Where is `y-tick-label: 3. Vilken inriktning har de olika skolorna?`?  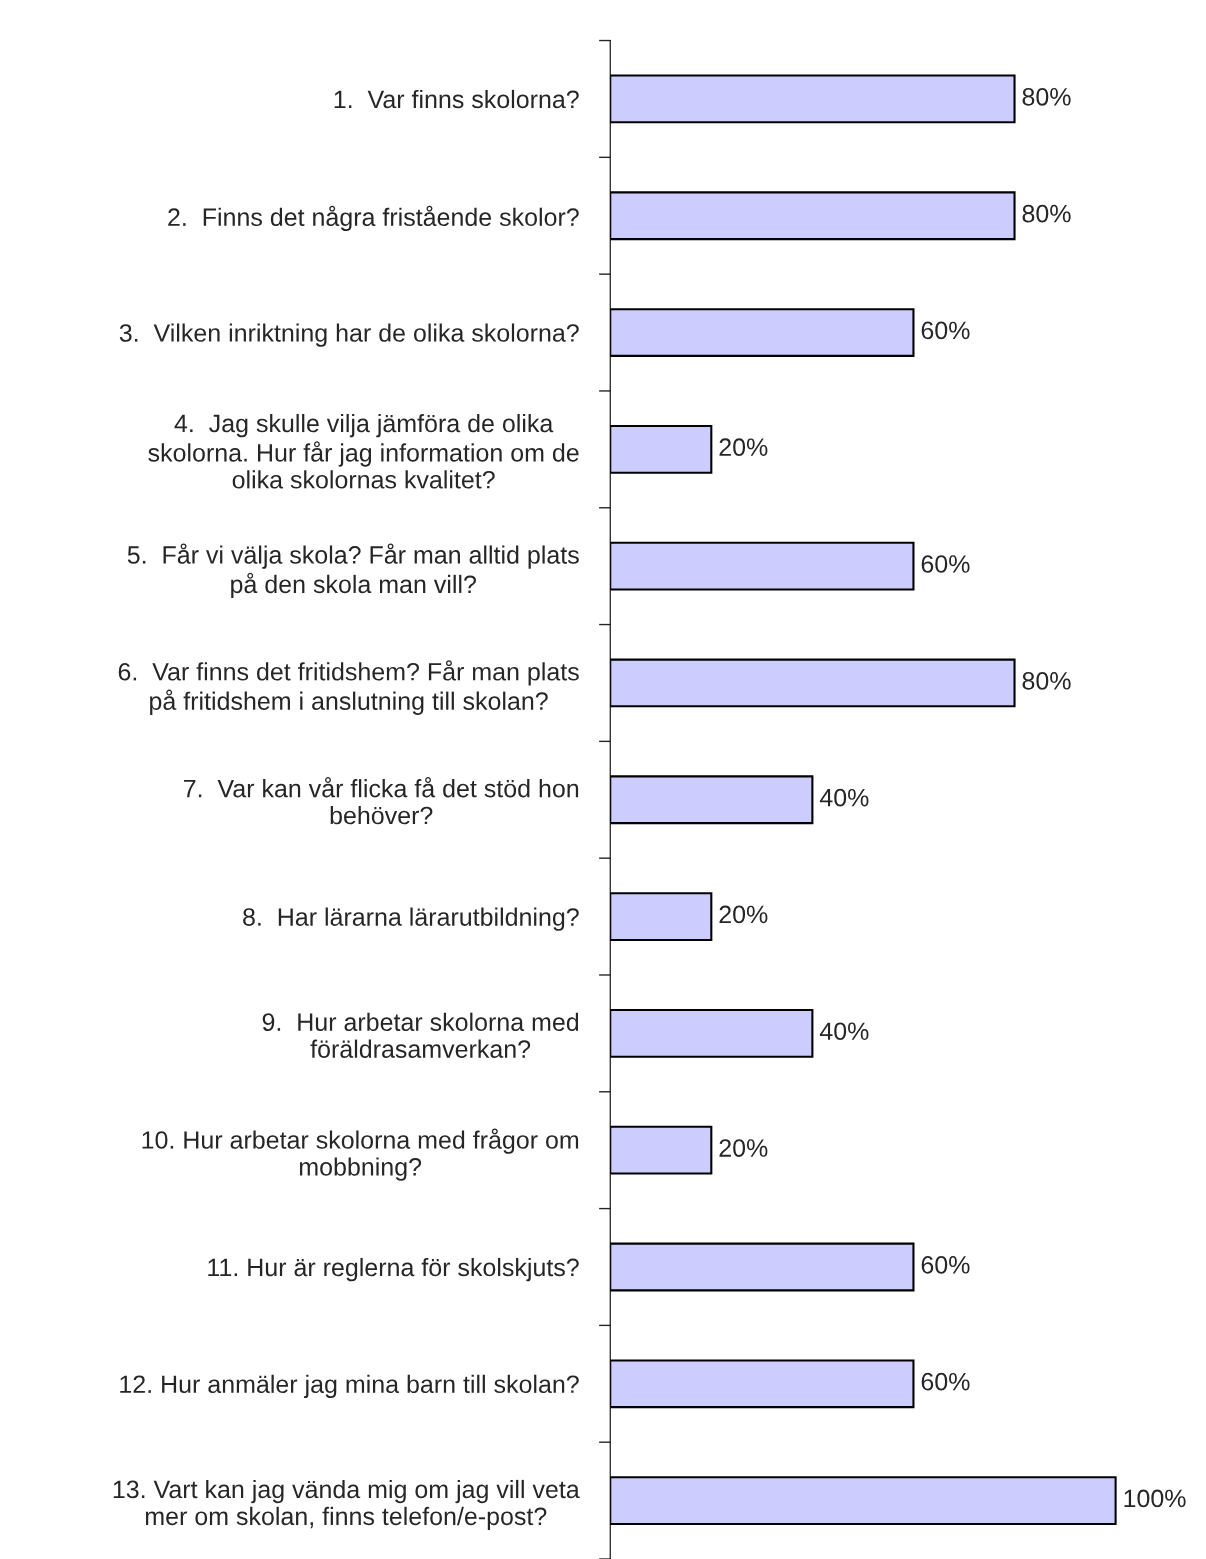 y-tick-label: 3. Vilken inriktning har de olika skolorna? is located at coordinates (349, 335).